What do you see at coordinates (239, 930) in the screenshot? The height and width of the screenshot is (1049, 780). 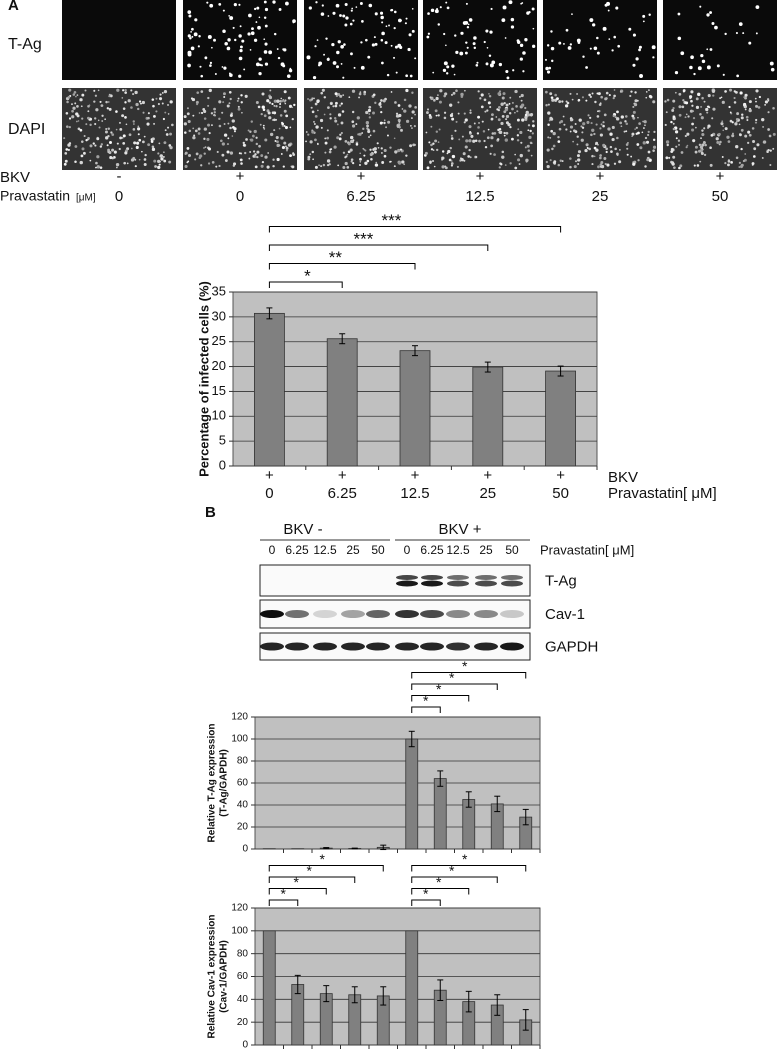 I see `y-tick-label: 100` at bounding box center [239, 930].